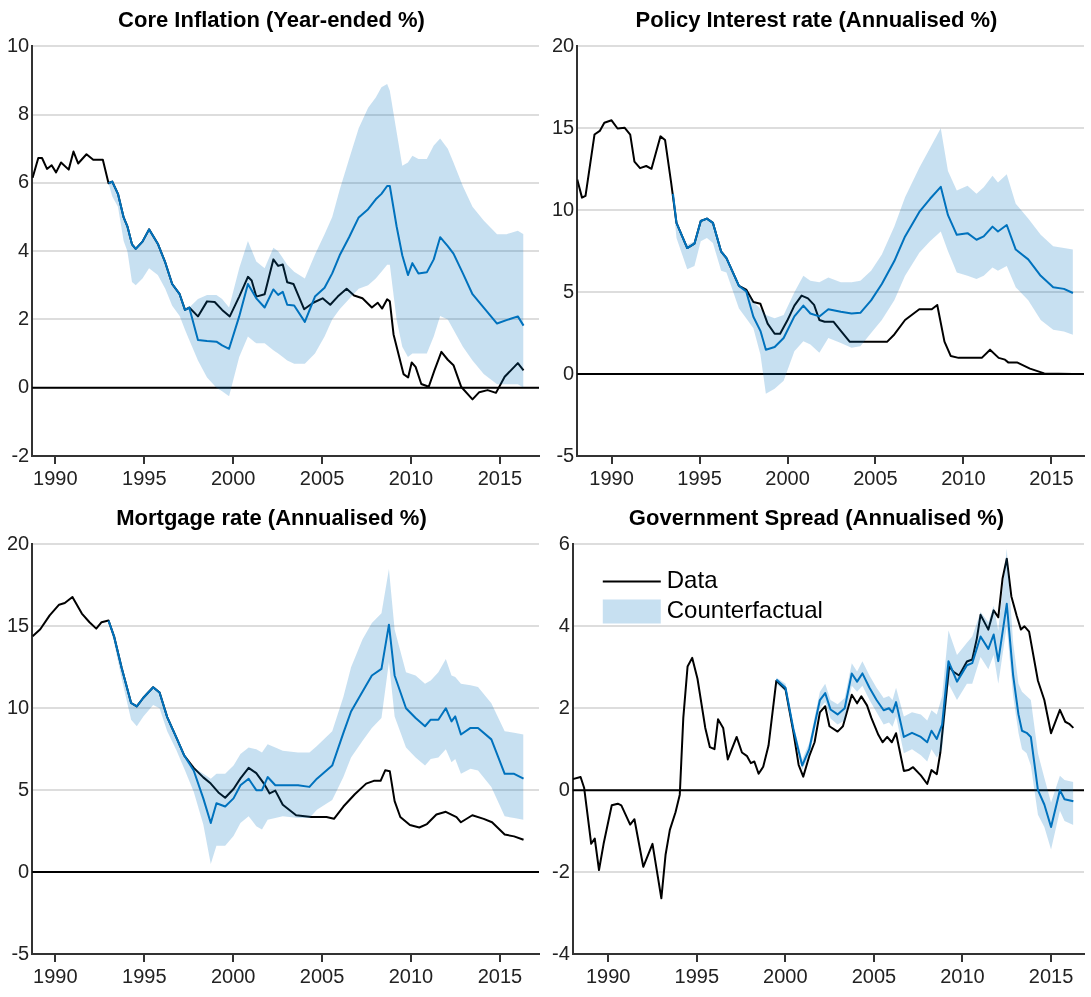 This screenshot has width=1091, height=997. What do you see at coordinates (692, 580) in the screenshot?
I see `legend-label: Data` at bounding box center [692, 580].